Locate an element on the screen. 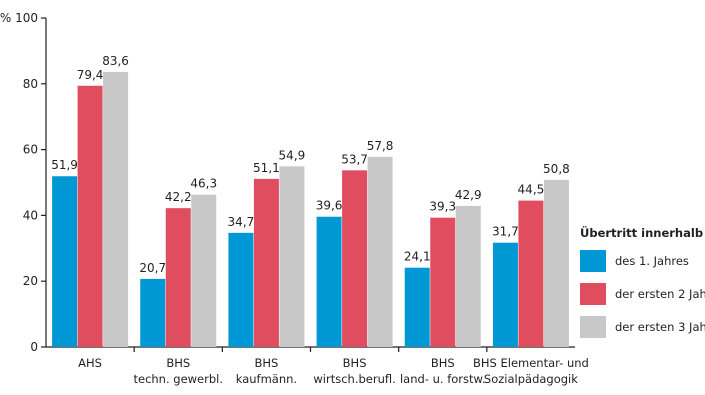 Image resolution: width=705 pixels, height=395 pixels. data-label: 54,9 is located at coordinates (292, 155).